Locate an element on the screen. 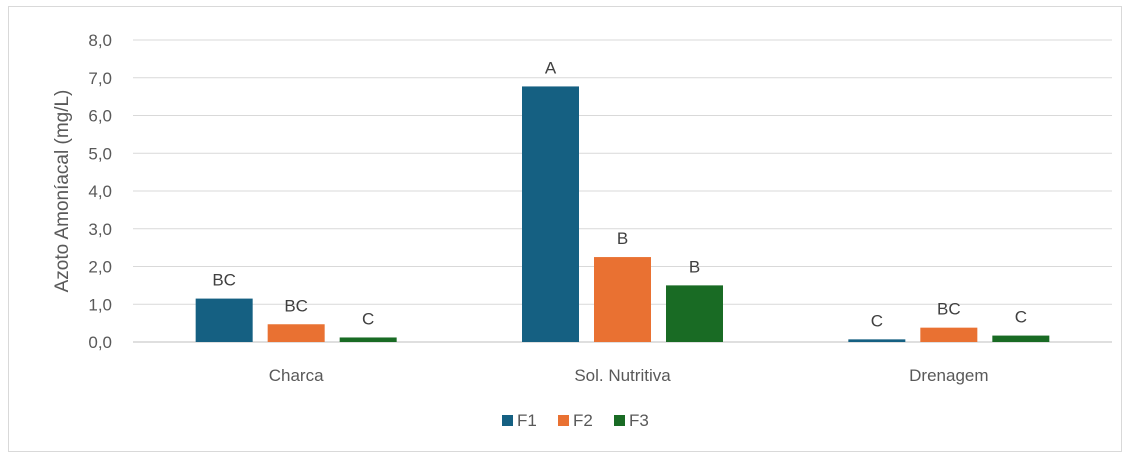  bar-significance-label: A is located at coordinates (551, 67).